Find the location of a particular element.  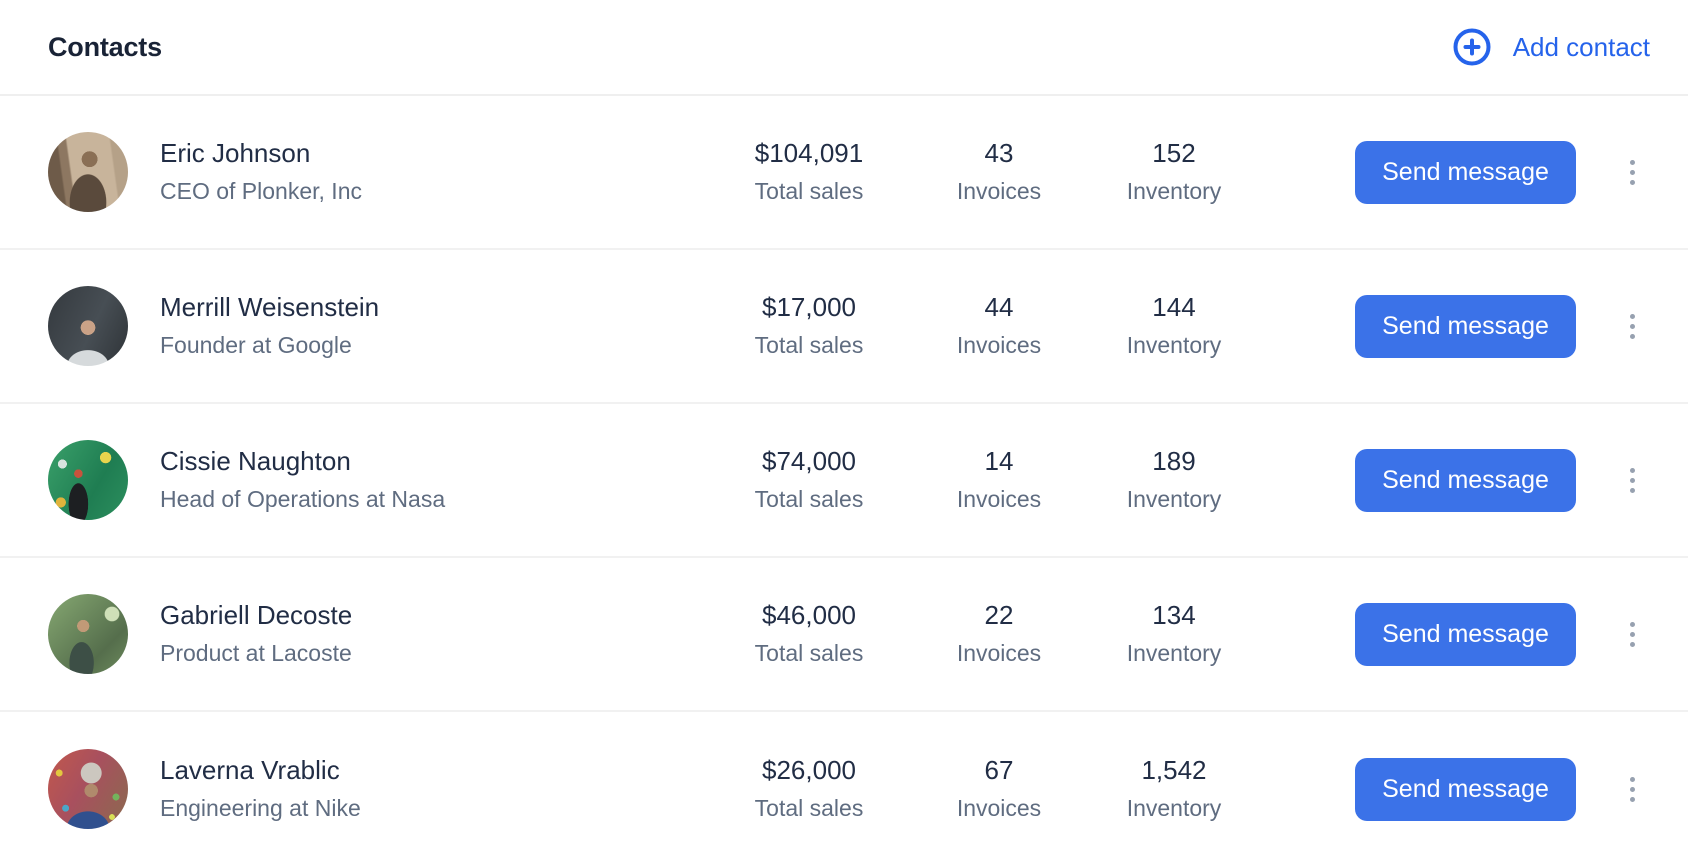

inventory-value: 144 is located at coordinates (1174, 307).